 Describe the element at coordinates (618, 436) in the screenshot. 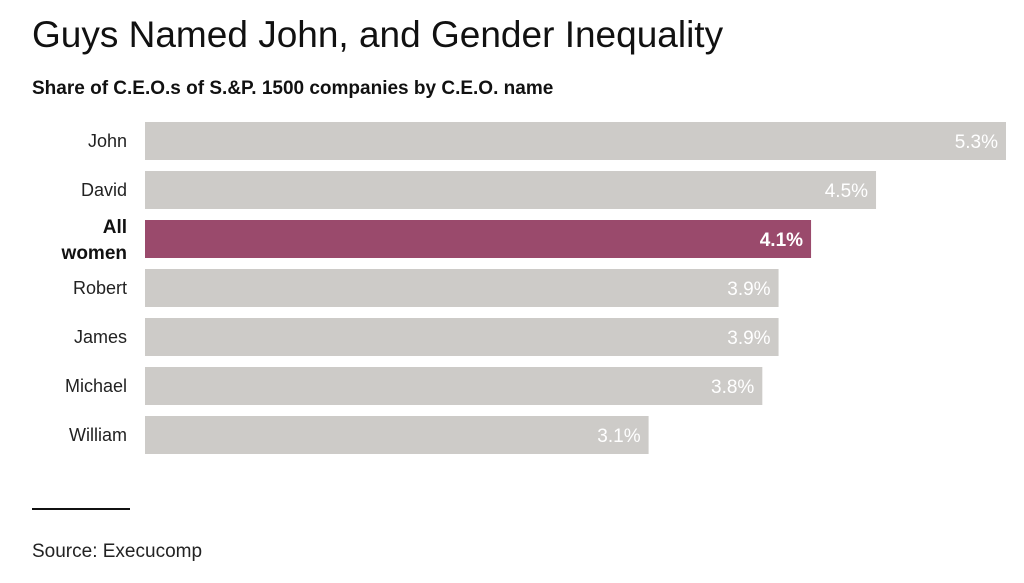

I see `bar-value-label-william: 3.1%` at that location.